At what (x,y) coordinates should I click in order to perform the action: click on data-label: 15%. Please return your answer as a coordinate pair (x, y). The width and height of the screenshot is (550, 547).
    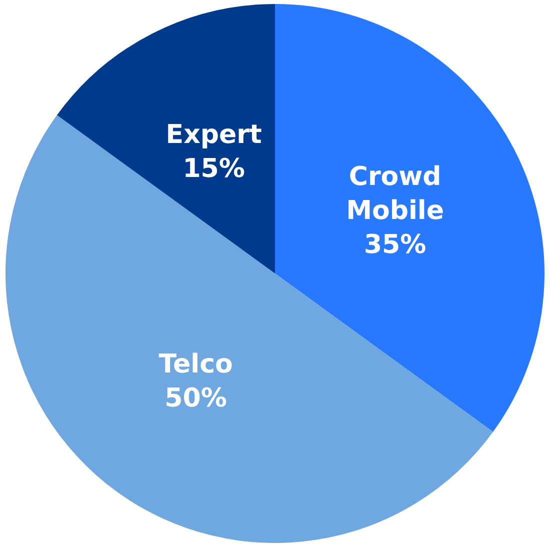
    Looking at the image, I should click on (213, 169).